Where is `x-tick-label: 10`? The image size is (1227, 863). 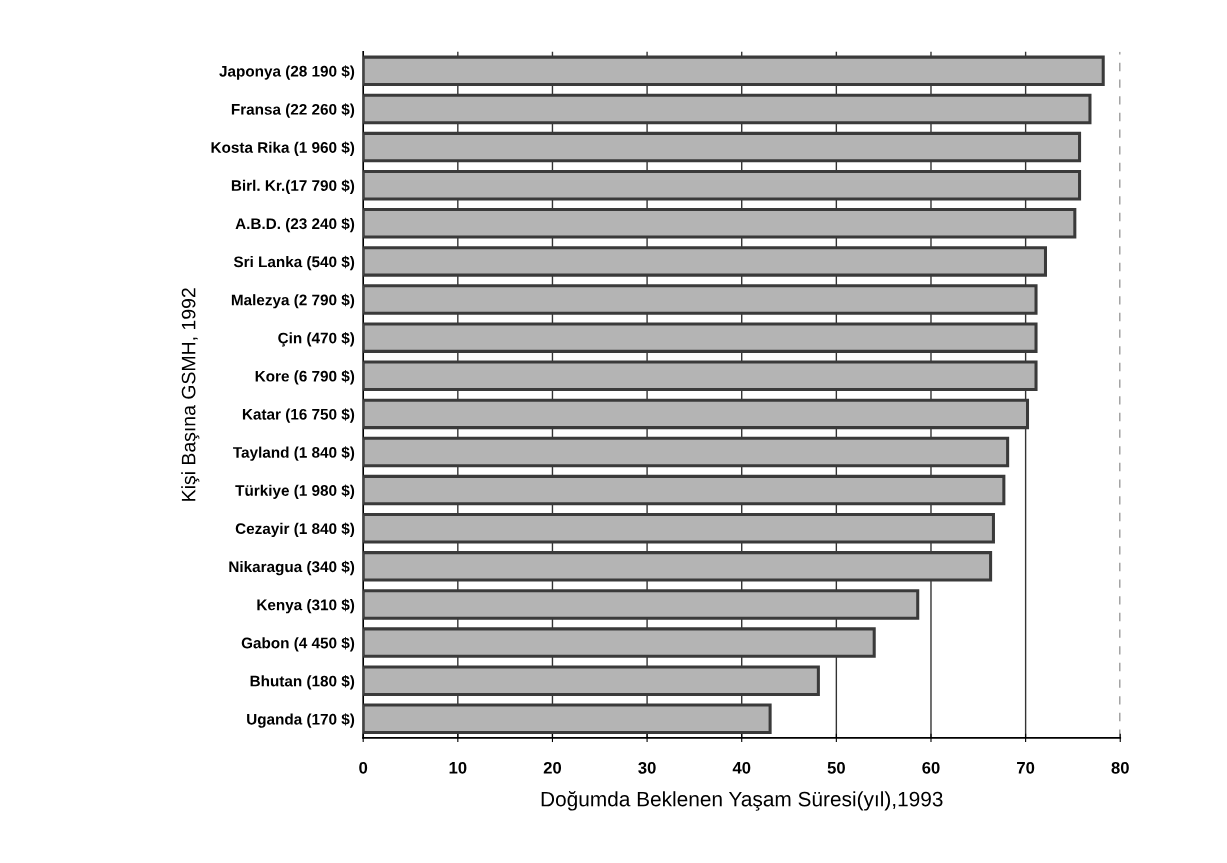
x-tick-label: 10 is located at coordinates (458, 767).